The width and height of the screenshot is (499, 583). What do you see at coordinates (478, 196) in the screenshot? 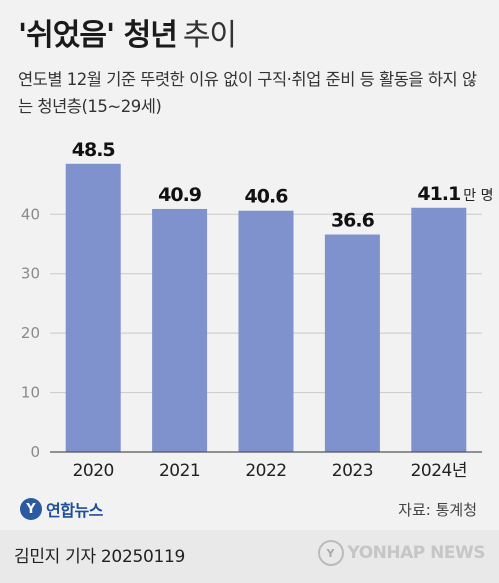
I see `unit-label: 만 명` at bounding box center [478, 196].